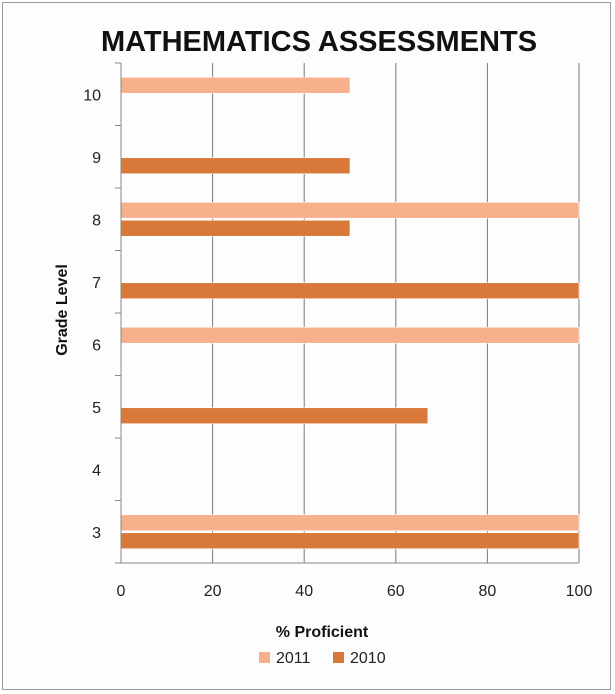  What do you see at coordinates (62, 310) in the screenshot?
I see `y-axis-title: Grade Level` at bounding box center [62, 310].